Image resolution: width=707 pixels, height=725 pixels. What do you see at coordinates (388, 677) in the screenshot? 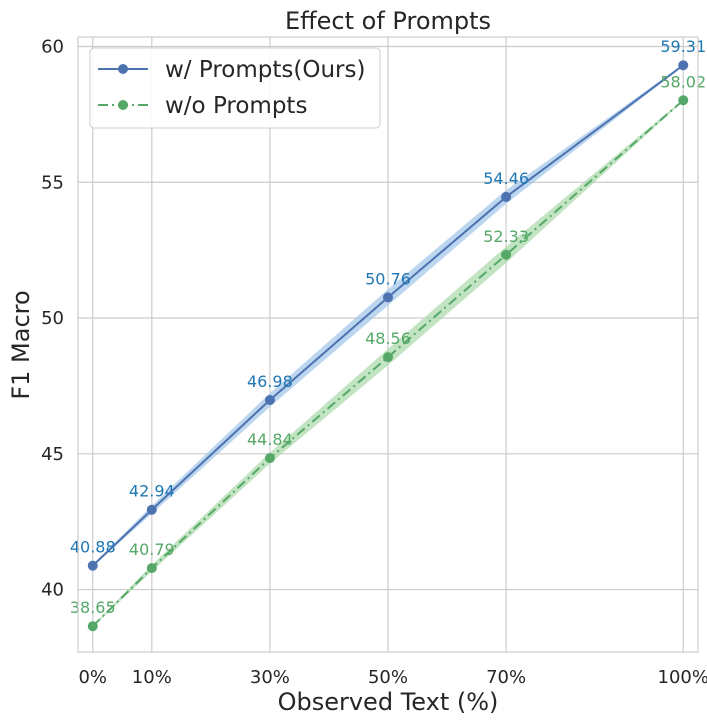
I see `x-tick-label: 50%` at bounding box center [388, 677].